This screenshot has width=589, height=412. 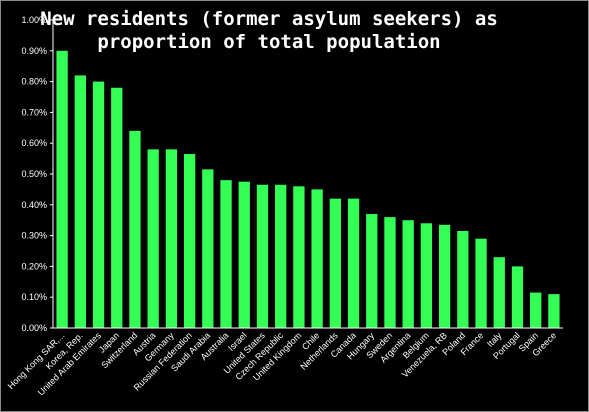 What do you see at coordinates (268, 42) in the screenshot?
I see `chart-title-line-2: proportion of total population` at bounding box center [268, 42].